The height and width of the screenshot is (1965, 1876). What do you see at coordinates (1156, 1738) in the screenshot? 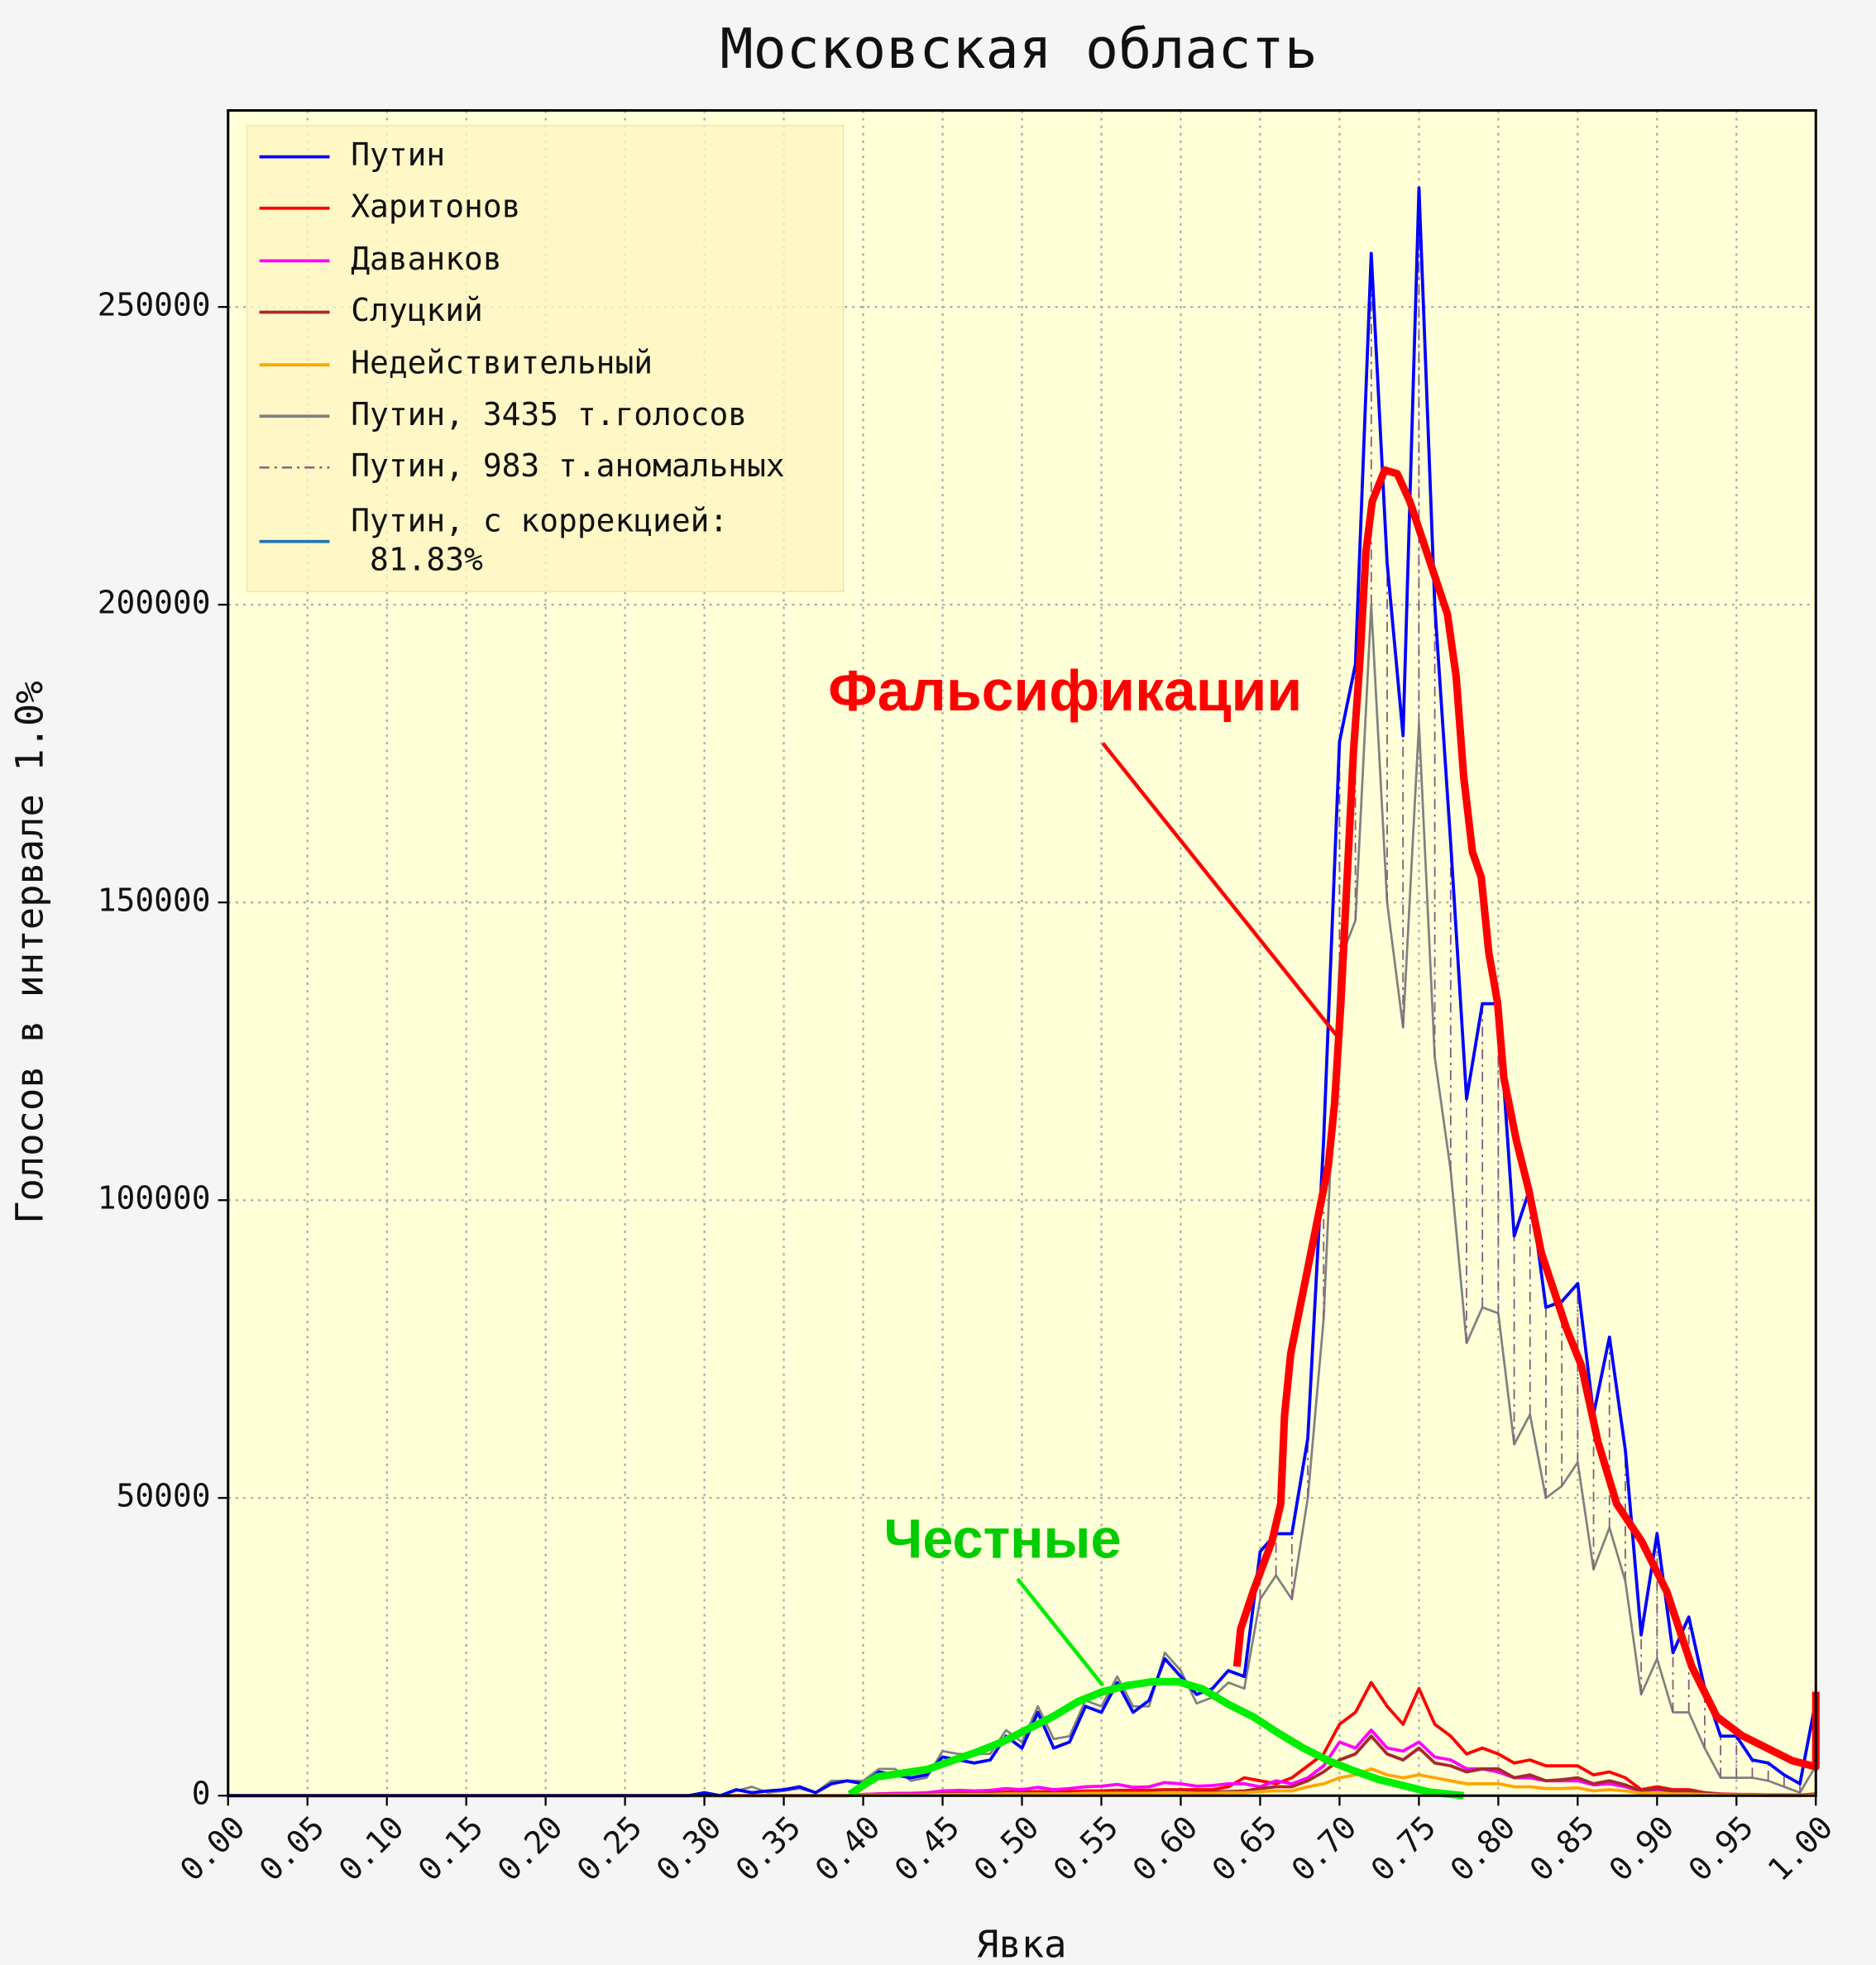
I see `honest-curve` at bounding box center [1156, 1738].